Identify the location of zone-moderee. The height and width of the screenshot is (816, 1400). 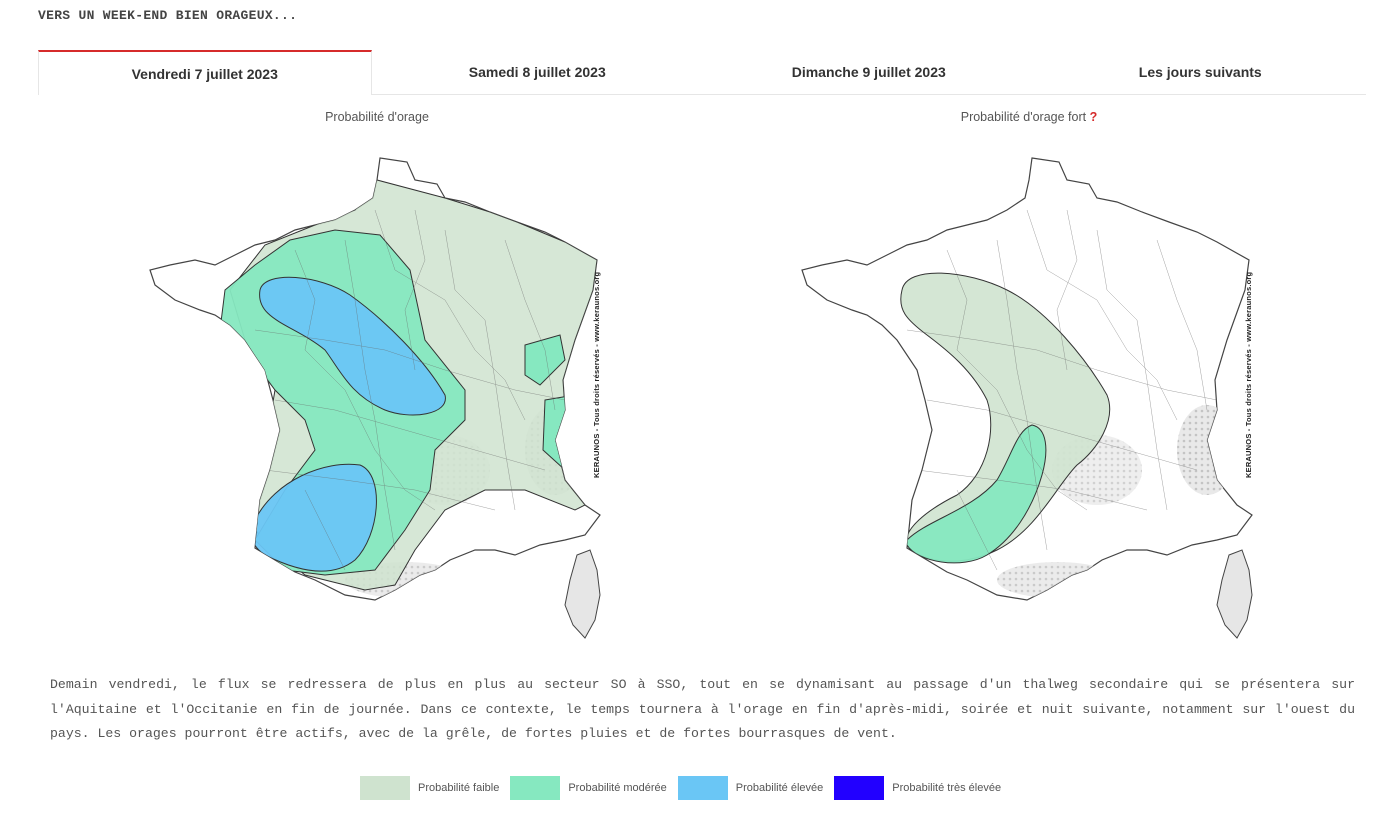
(976, 494).